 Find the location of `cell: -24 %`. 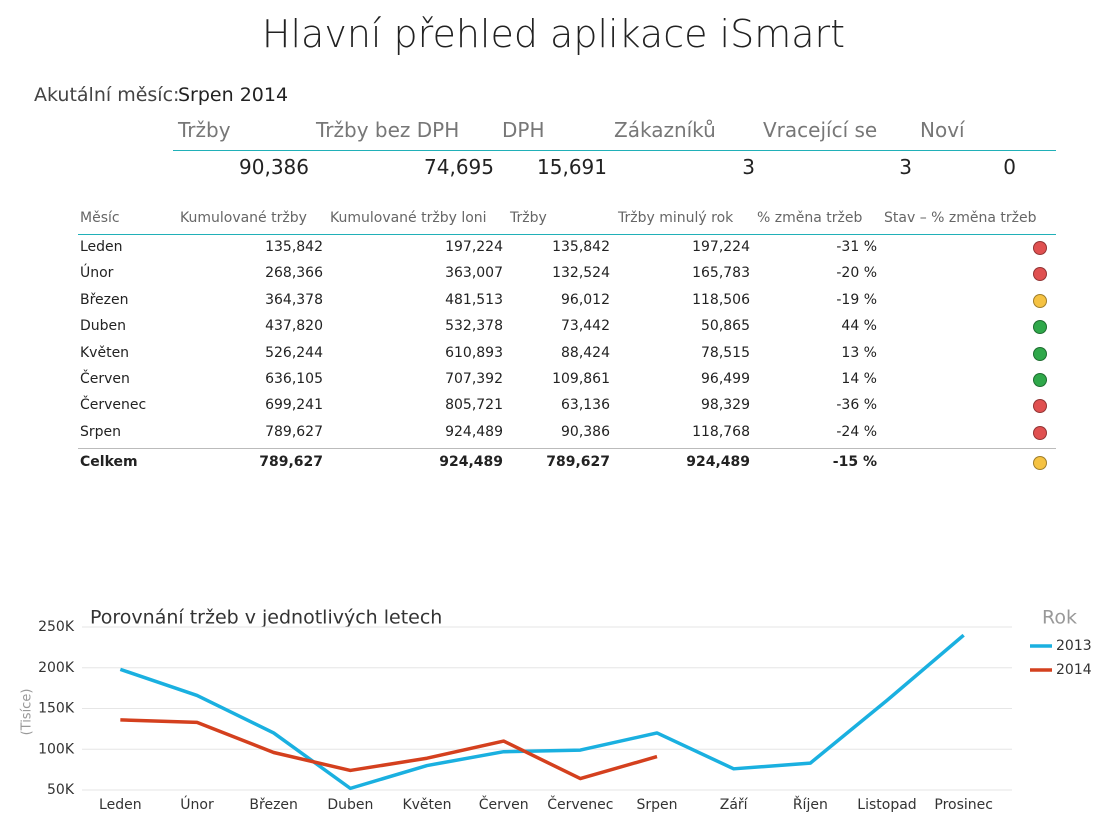

cell: -24 % is located at coordinates (856, 431).